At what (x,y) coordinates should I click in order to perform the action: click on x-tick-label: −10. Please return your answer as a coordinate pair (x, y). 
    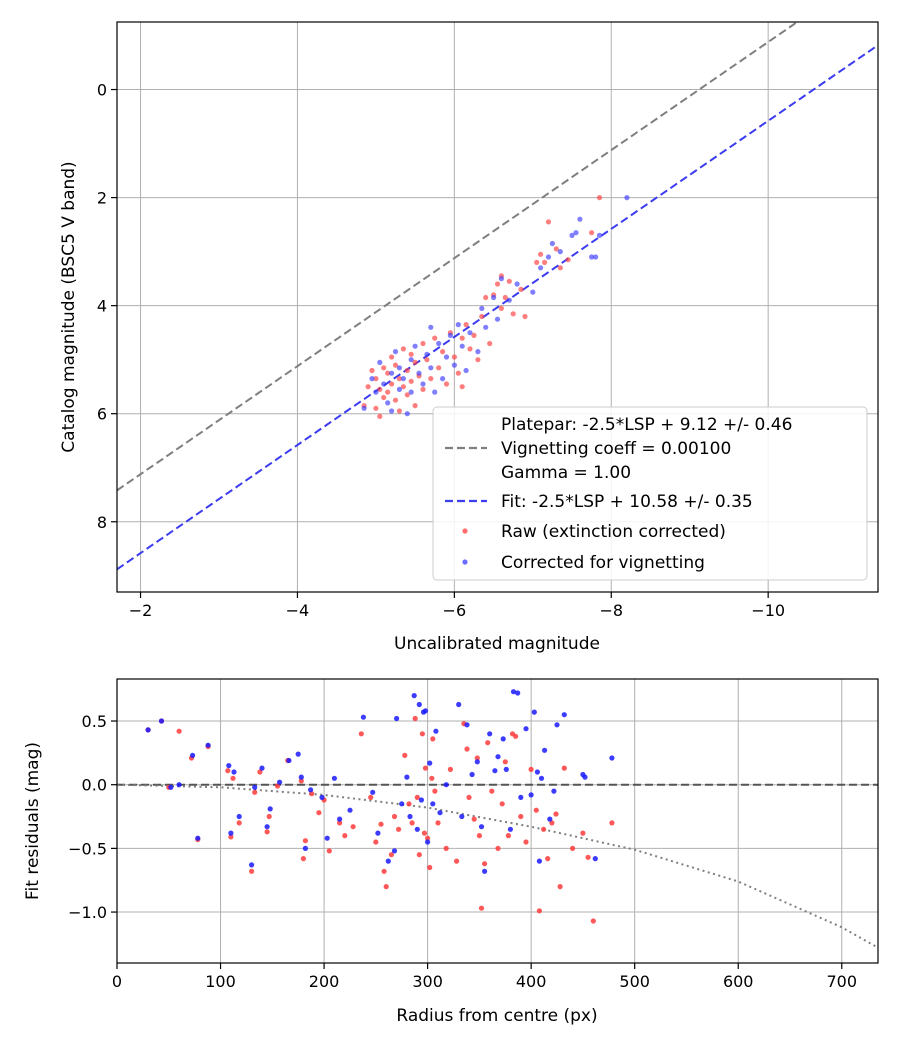
    Looking at the image, I should click on (768, 610).